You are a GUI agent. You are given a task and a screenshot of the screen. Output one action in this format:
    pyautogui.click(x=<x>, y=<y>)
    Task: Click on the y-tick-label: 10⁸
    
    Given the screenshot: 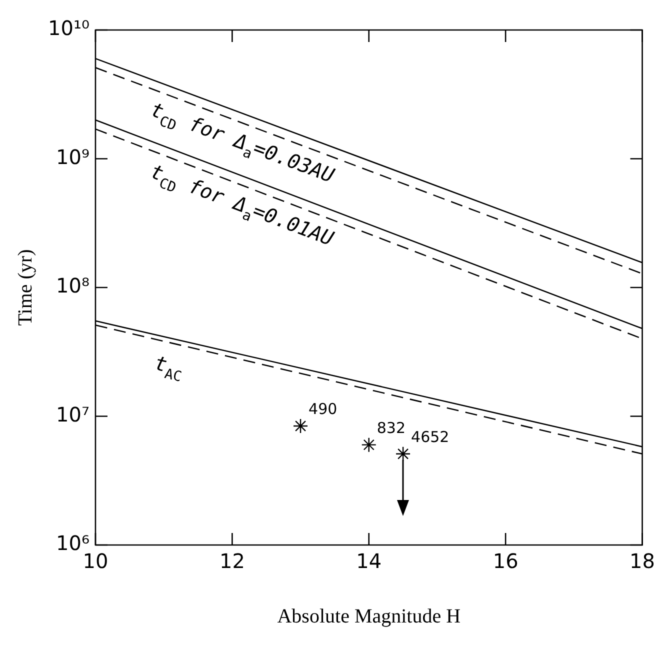 What is the action you would take?
    pyautogui.click(x=73, y=286)
    